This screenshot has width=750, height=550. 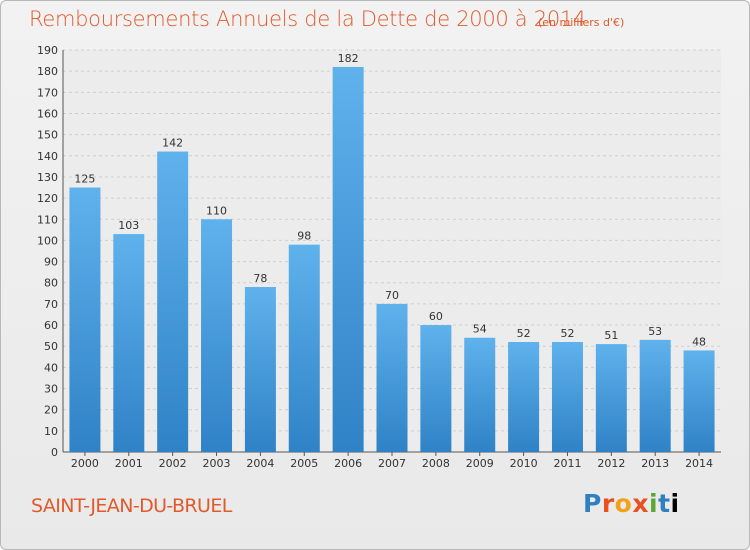 What do you see at coordinates (51, 431) in the screenshot?
I see `y-tick-label: 10` at bounding box center [51, 431].